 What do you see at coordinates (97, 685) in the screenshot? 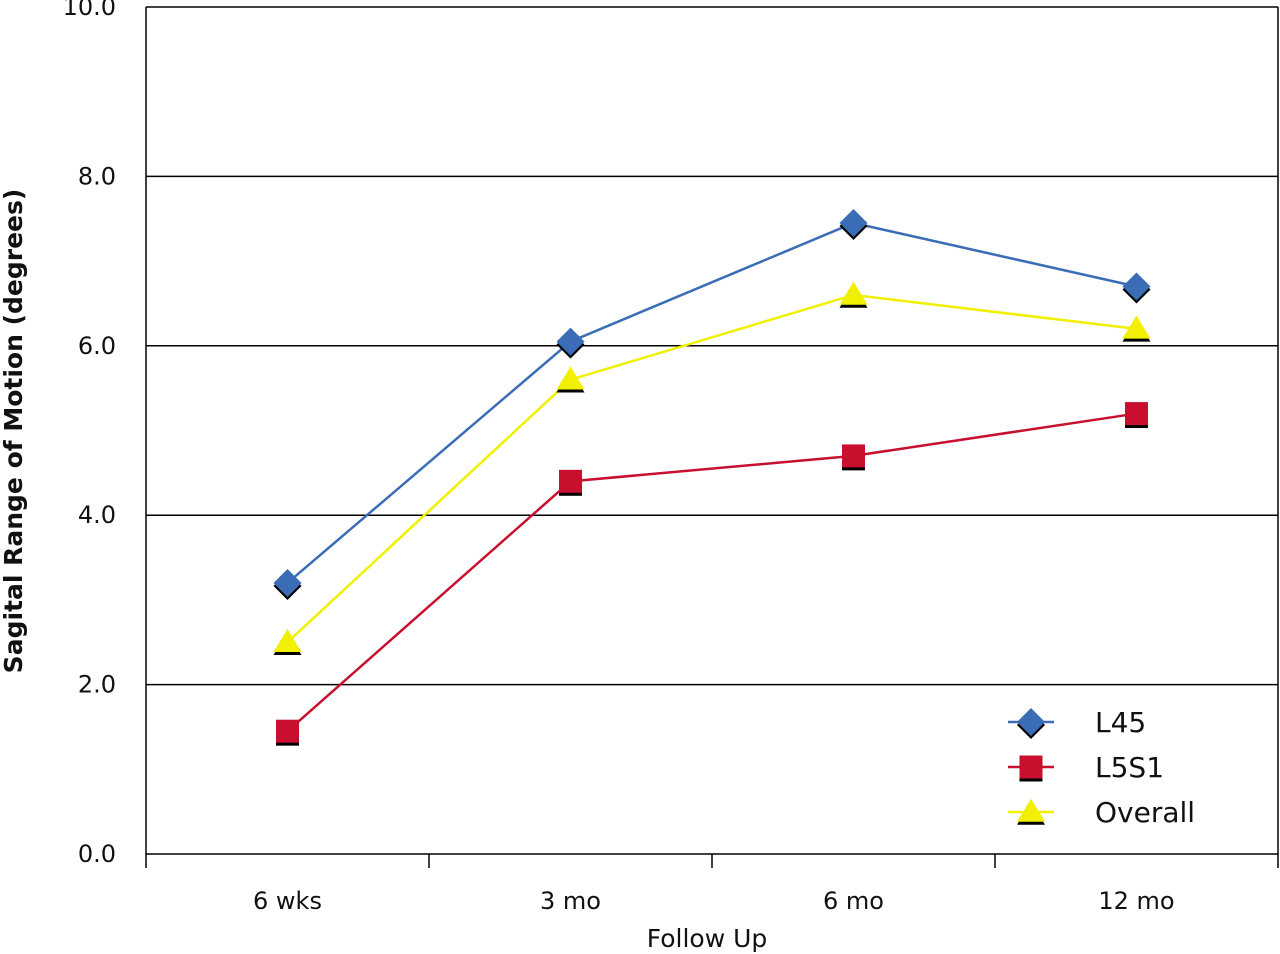
I see `y-tick-label: 2.0` at bounding box center [97, 685].